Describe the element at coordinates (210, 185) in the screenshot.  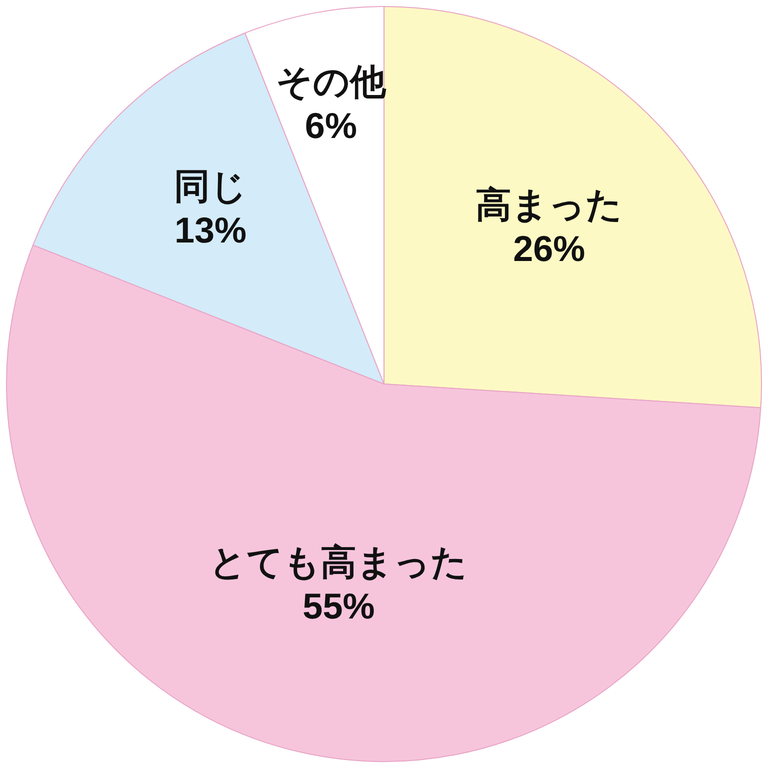
I see `slice-label: 同じ` at that location.